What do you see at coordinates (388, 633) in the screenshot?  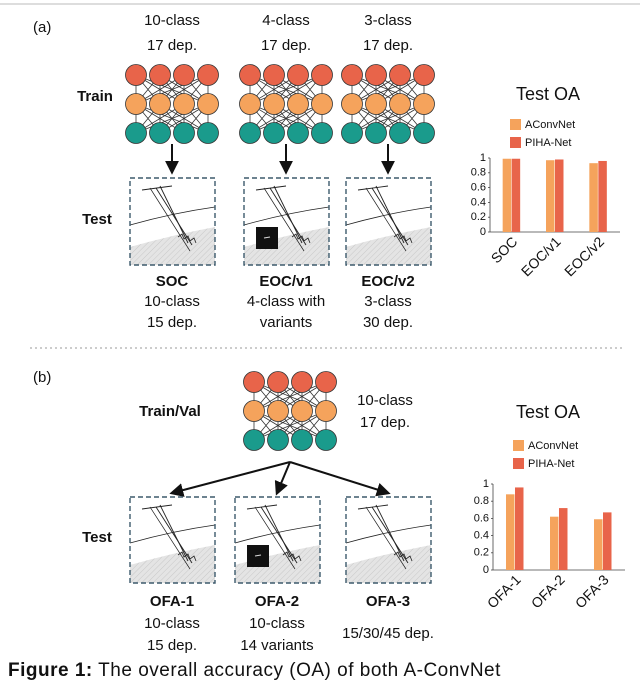 I see `test-info: 15/30/45 dep.` at bounding box center [388, 633].